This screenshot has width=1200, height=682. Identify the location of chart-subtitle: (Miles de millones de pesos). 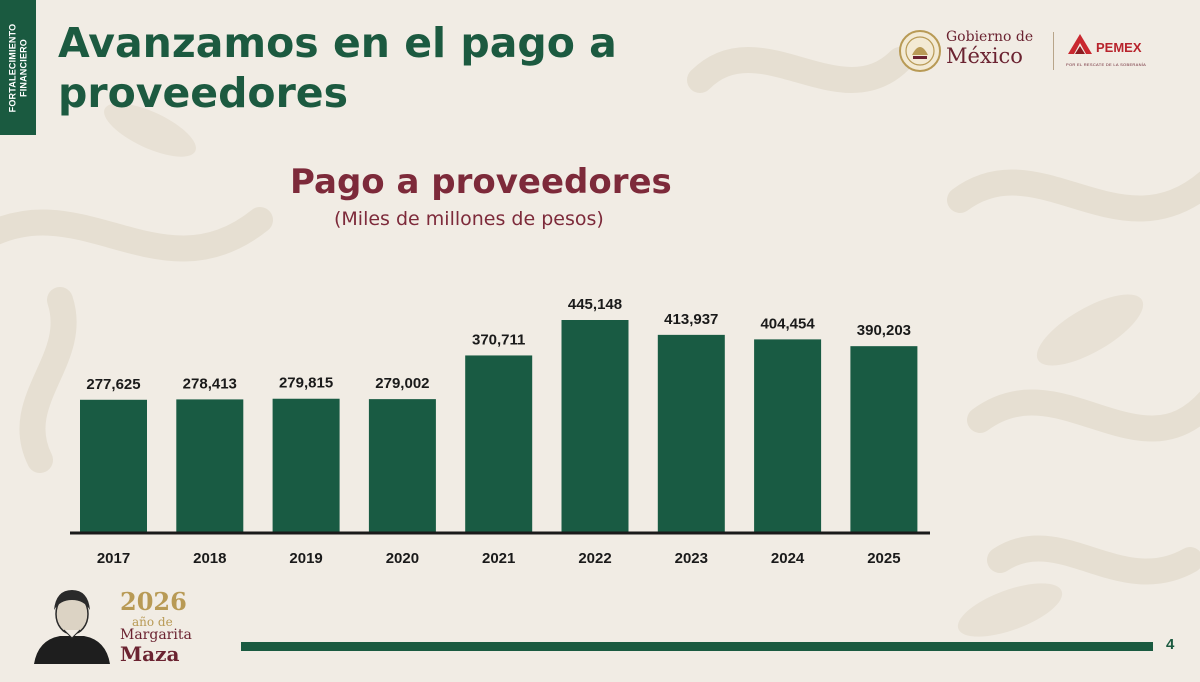
(469, 219).